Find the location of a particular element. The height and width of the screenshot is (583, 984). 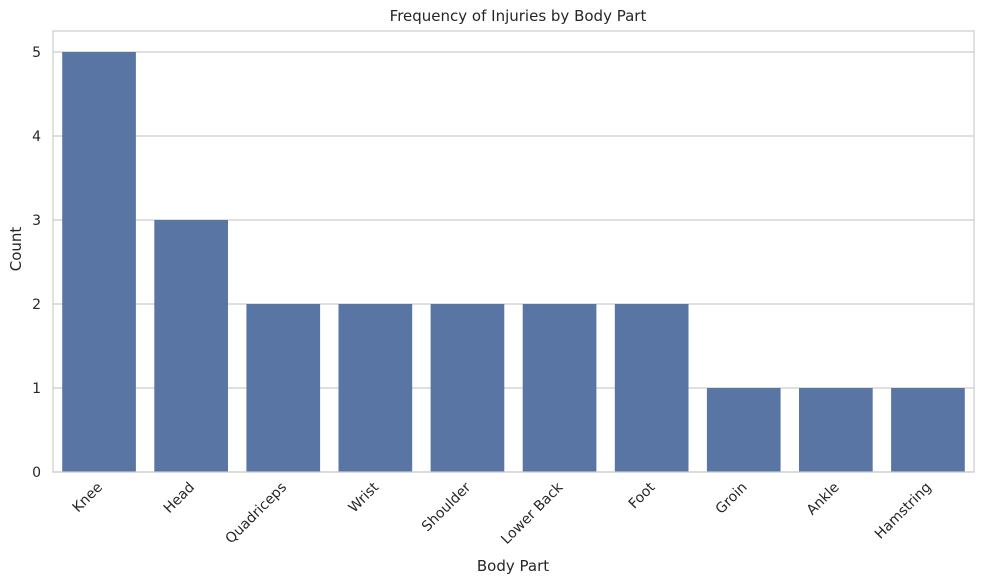

x-tick-label: Groin is located at coordinates (732, 499).